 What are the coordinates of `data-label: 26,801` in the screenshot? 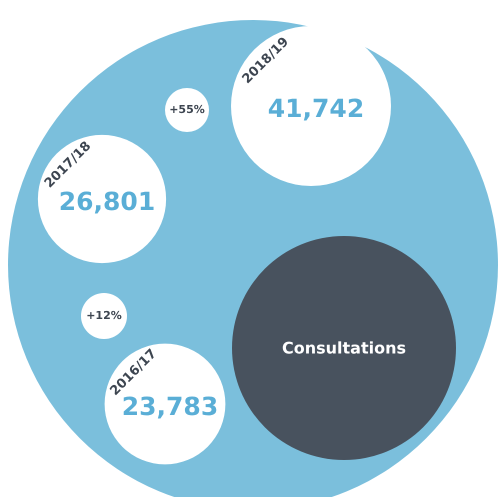 It's located at (107, 201).